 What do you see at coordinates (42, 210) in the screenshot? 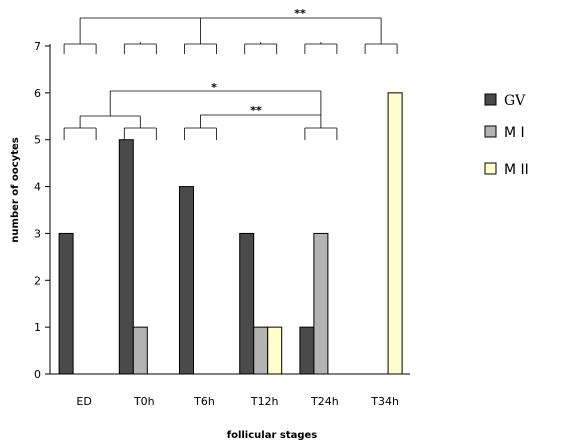
I see `y-axis: 0 1 2 3 4 5 6 7` at bounding box center [42, 210].